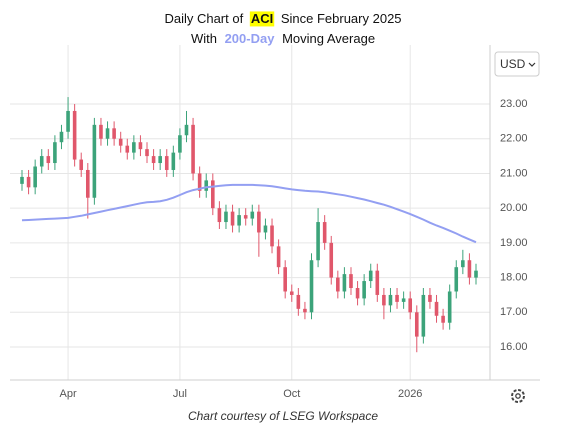 Image resolution: width=566 pixels, height=434 pixels. What do you see at coordinates (204, 38) in the screenshot?
I see `title-text: With` at bounding box center [204, 38].